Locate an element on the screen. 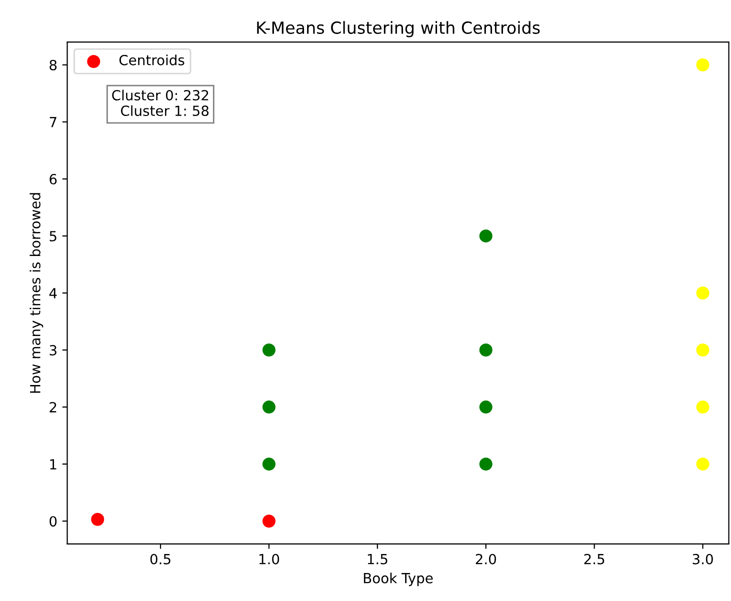 The height and width of the screenshot is (601, 731). y-tick-label: 2 is located at coordinates (53, 407).